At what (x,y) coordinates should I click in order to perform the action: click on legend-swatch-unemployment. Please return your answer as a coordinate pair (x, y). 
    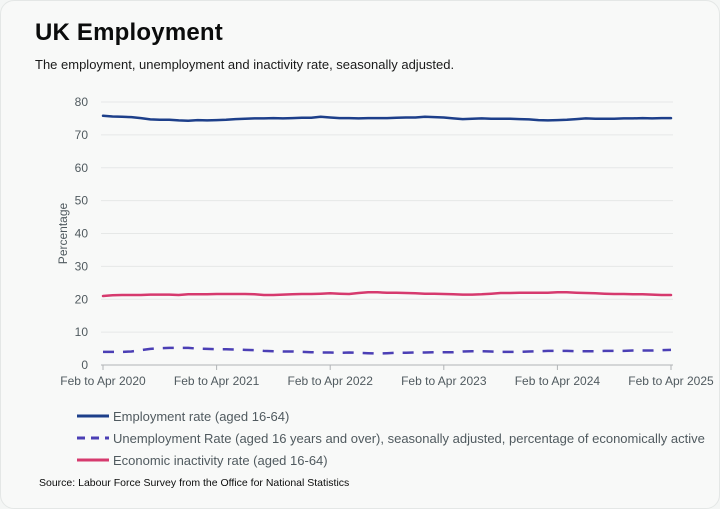
    Looking at the image, I should click on (93, 438).